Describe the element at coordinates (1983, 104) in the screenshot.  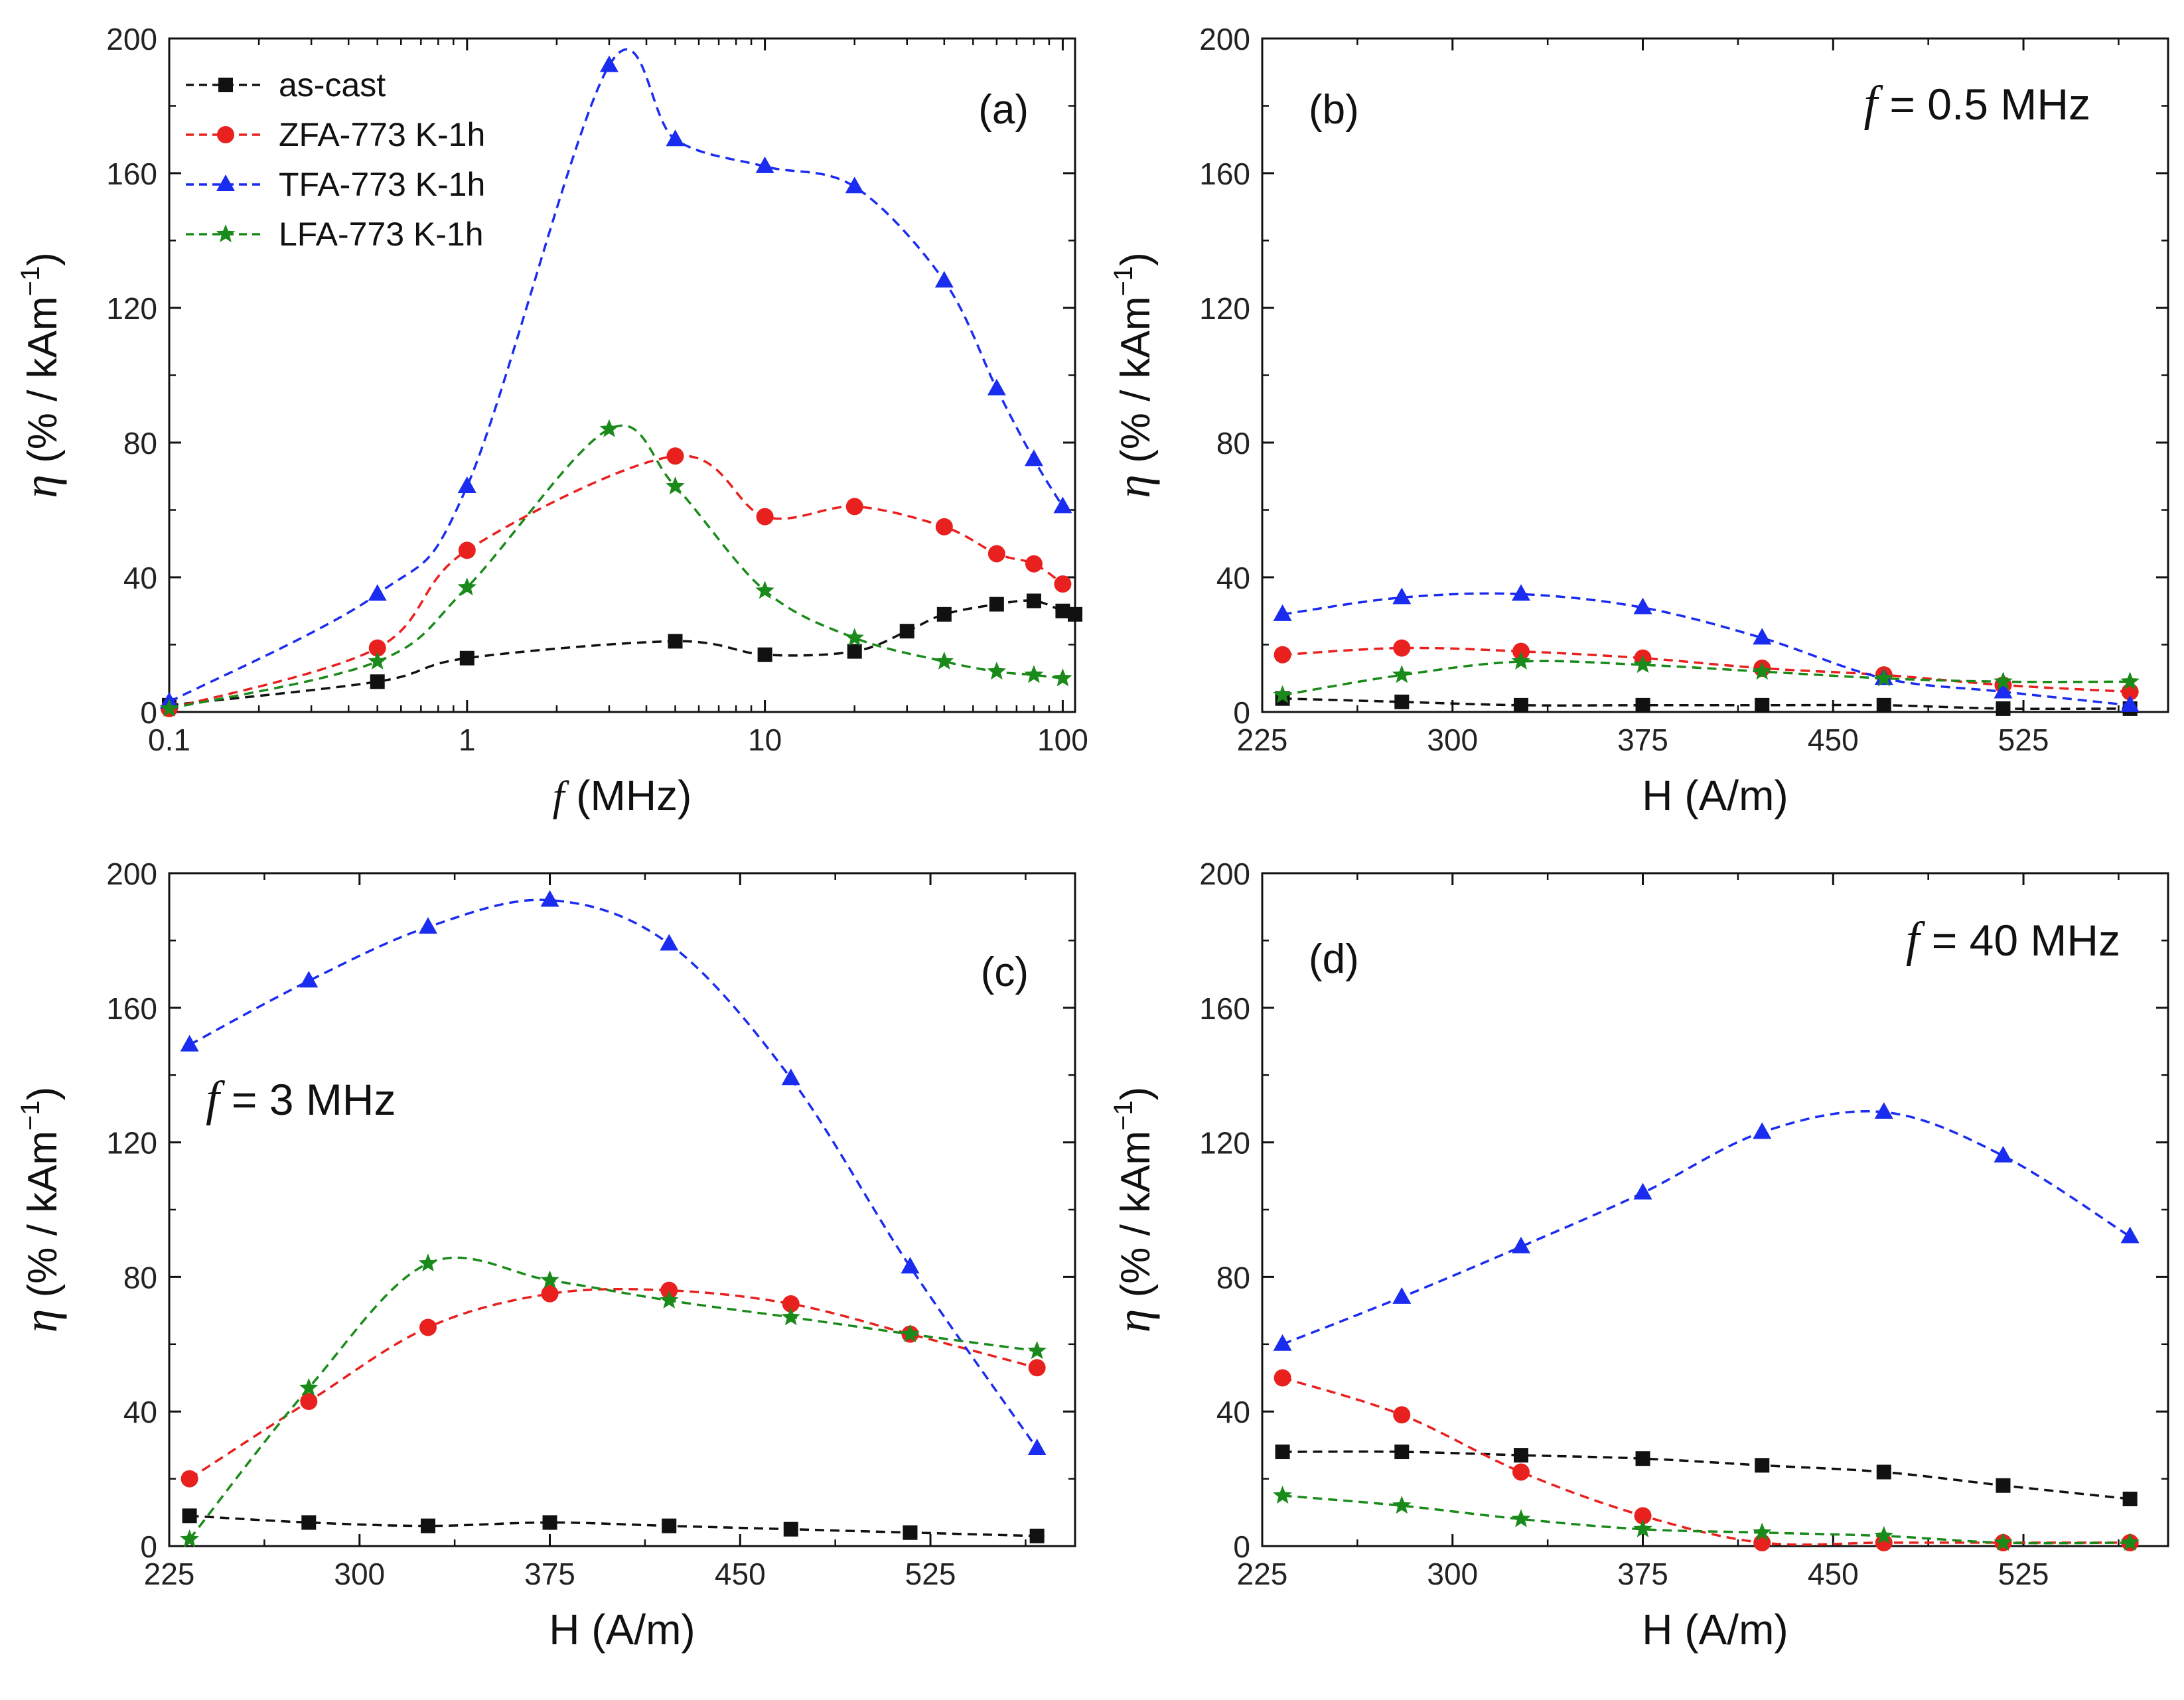
I see `frequency-value: = 0.5 MHz` at that location.